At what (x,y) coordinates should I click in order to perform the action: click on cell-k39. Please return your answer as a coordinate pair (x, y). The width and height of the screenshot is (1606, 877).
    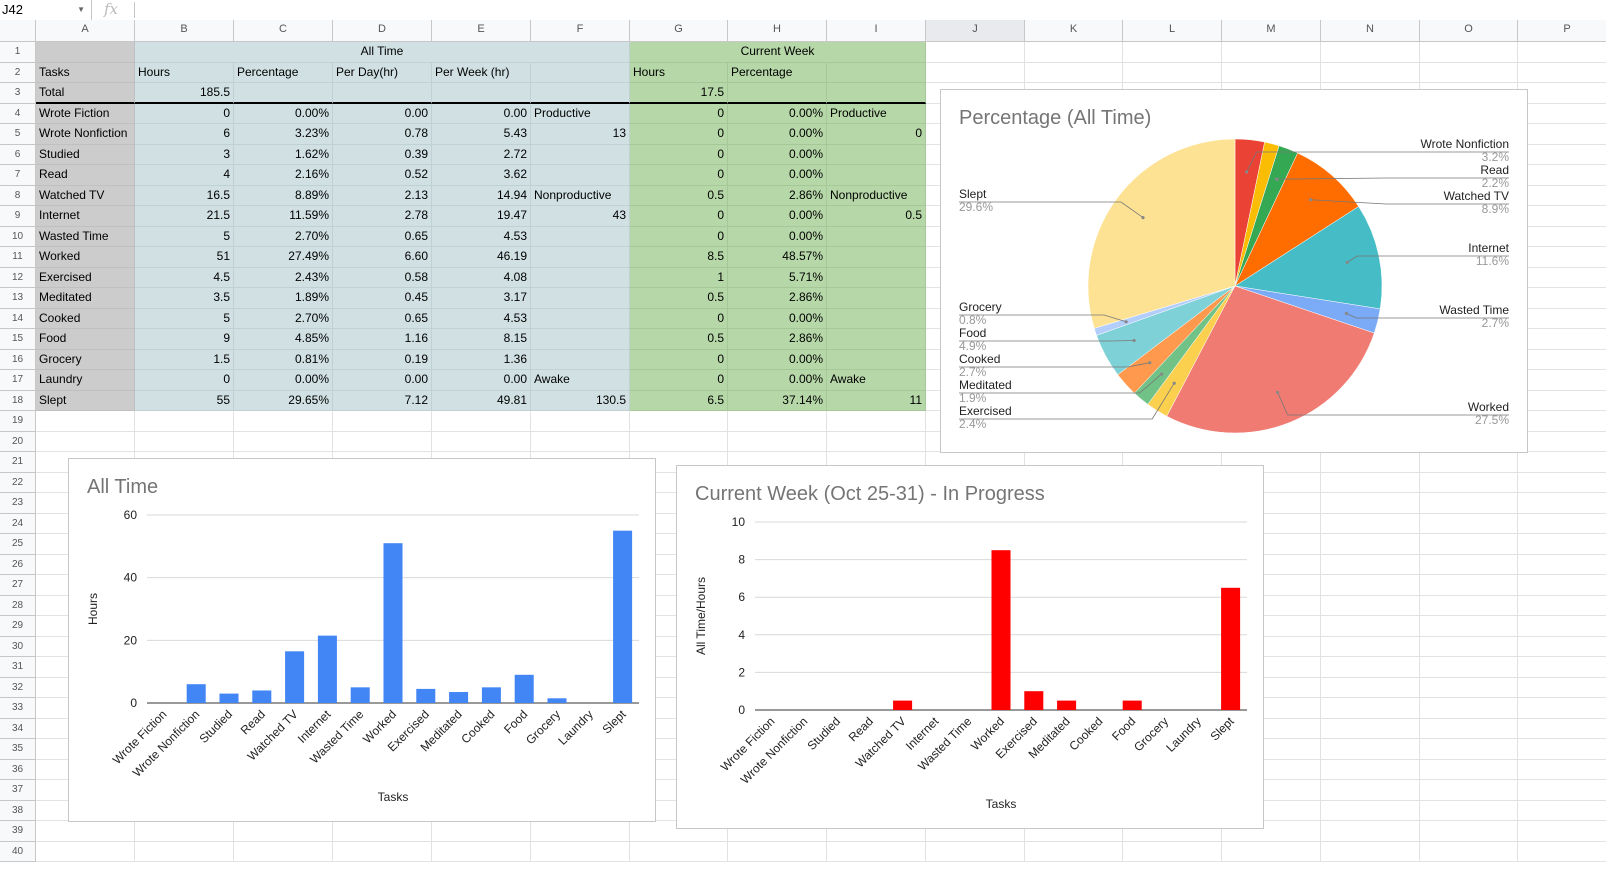
    Looking at the image, I should click on (1074, 831).